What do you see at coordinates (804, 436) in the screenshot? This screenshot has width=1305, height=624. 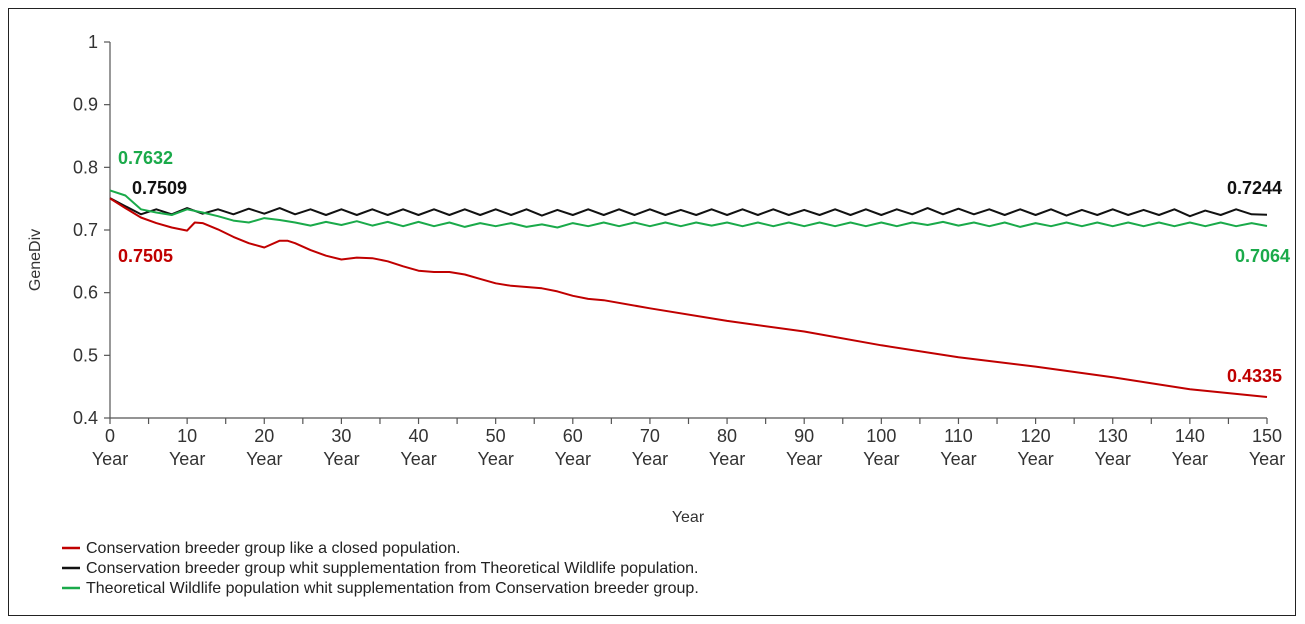 I see `x-tick-label-number: 90` at bounding box center [804, 436].